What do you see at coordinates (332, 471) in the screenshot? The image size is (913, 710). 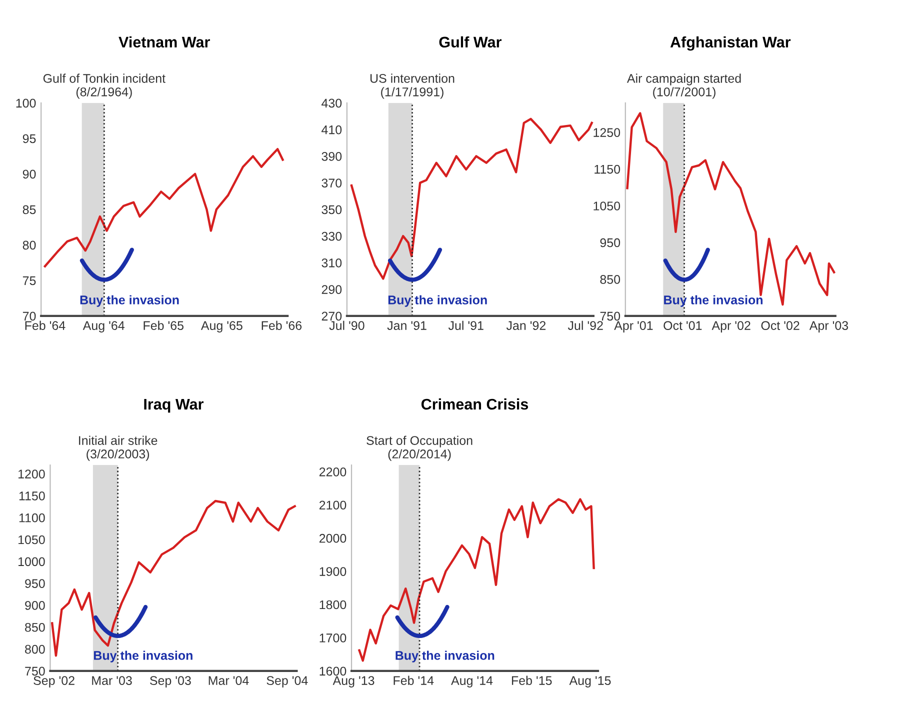 I see `y-tick-label: 2200` at bounding box center [332, 471].